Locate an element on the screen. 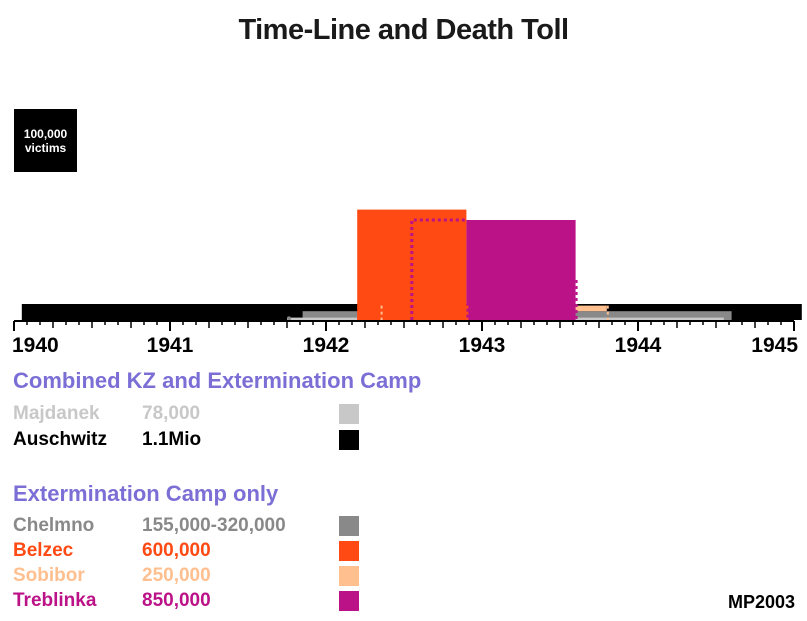 Image resolution: width=807 pixels, height=621 pixels. bar-treblinka is located at coordinates (521, 270).